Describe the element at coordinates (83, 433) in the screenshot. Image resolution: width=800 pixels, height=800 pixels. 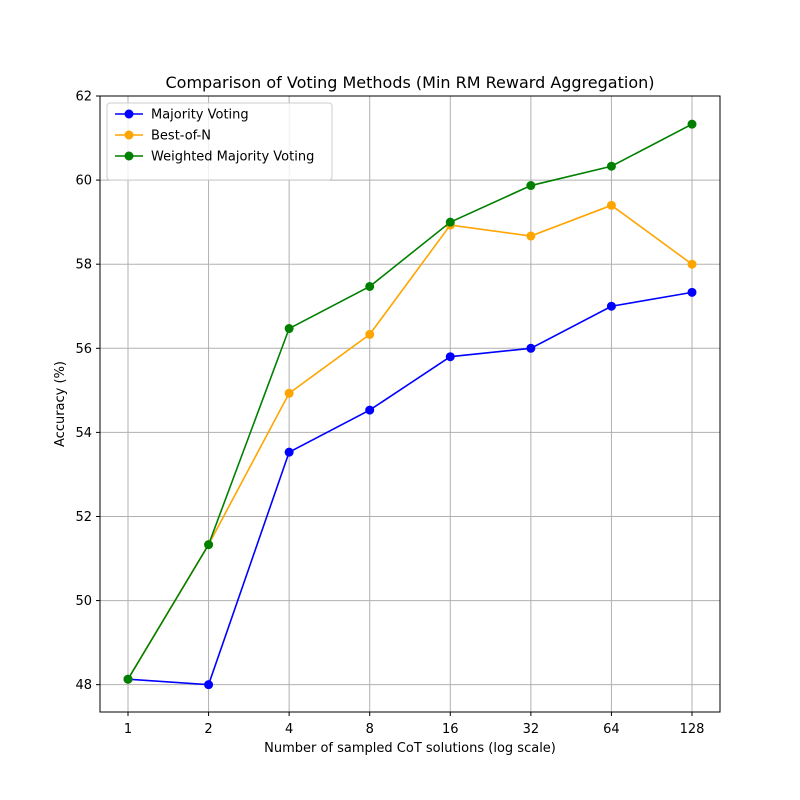
I see `y-tick-label: 54` at that location.